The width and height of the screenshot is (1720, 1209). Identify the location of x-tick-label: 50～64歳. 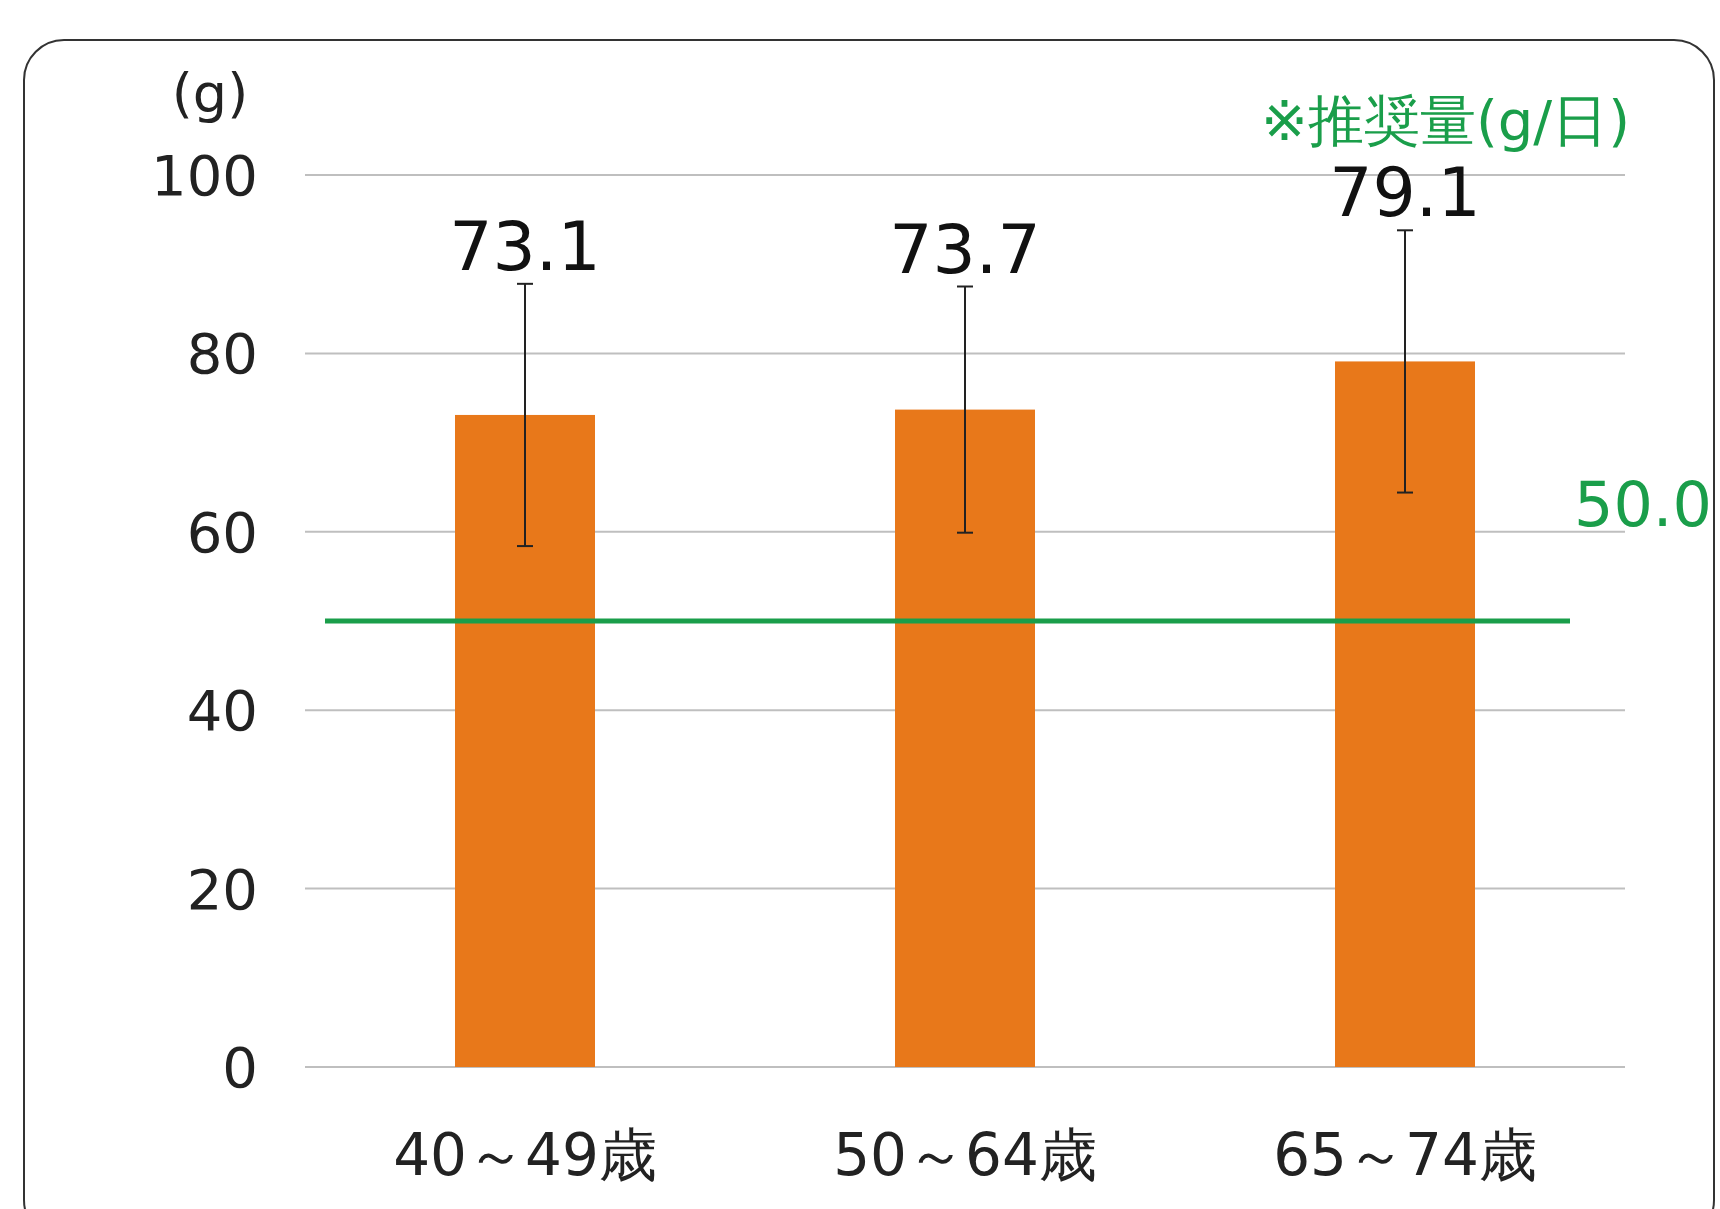
(965, 1155).